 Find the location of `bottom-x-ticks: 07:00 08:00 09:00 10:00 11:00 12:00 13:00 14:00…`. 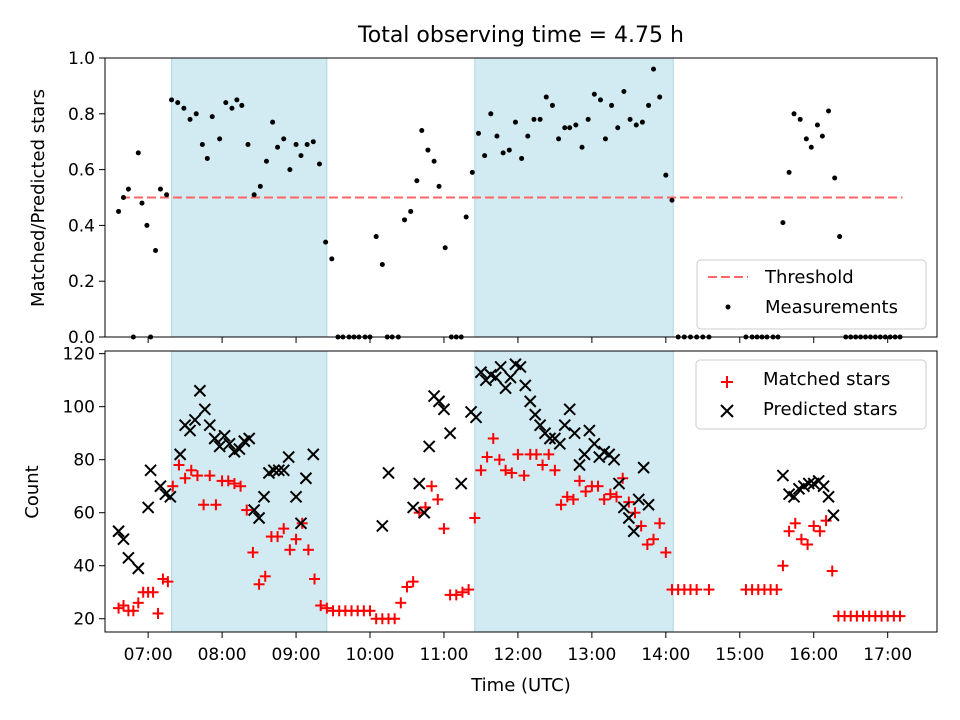

bottom-x-ticks: 07:00 08:00 09:00 10:00 11:00 12:00 13:00 14:00… is located at coordinates (518, 648).